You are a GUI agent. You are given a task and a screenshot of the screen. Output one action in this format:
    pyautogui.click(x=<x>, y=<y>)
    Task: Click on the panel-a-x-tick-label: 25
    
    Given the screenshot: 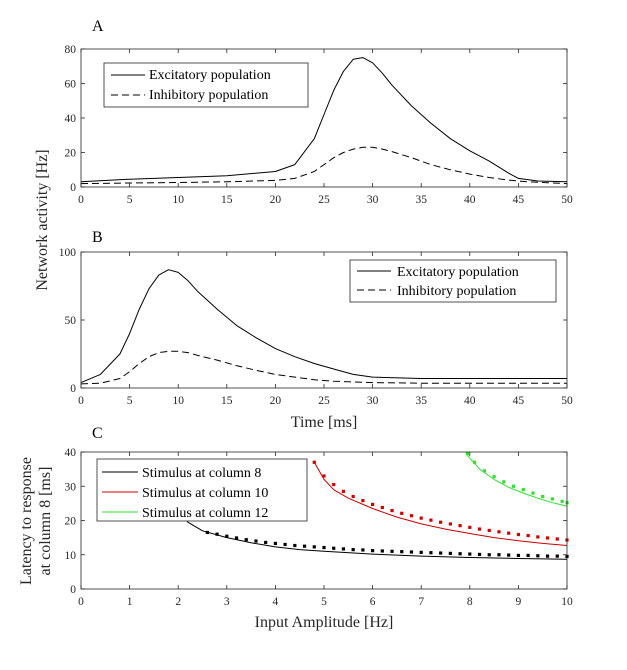 What is the action you would take?
    pyautogui.click(x=324, y=200)
    